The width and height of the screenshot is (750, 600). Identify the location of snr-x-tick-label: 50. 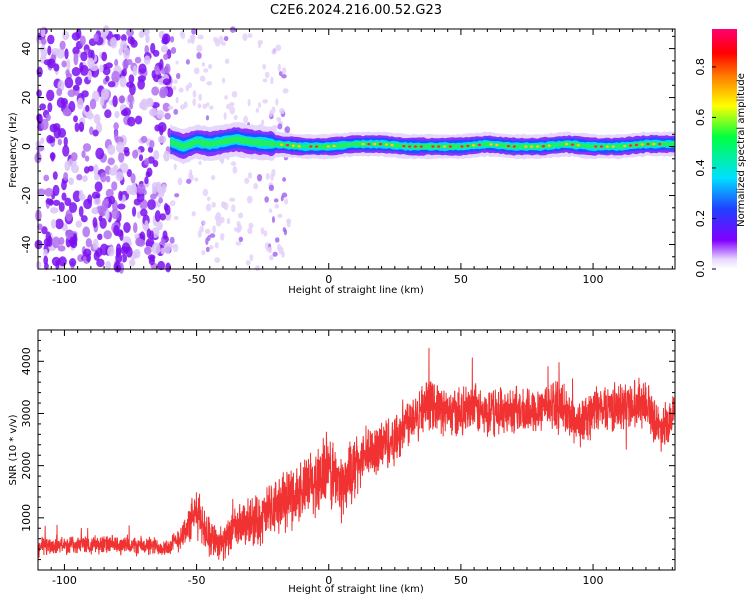
(461, 580).